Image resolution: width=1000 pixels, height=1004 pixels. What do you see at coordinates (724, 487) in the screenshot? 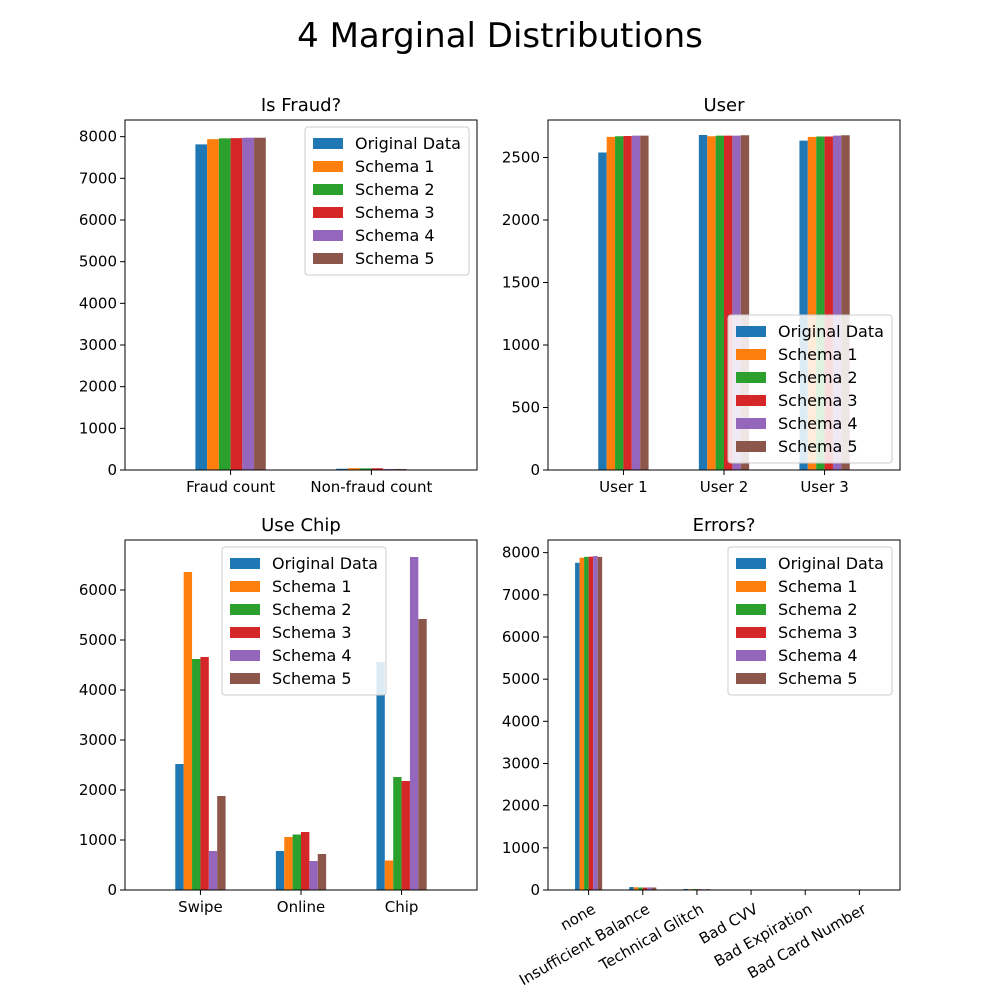
I see `x-tick-label: User 2` at bounding box center [724, 487].